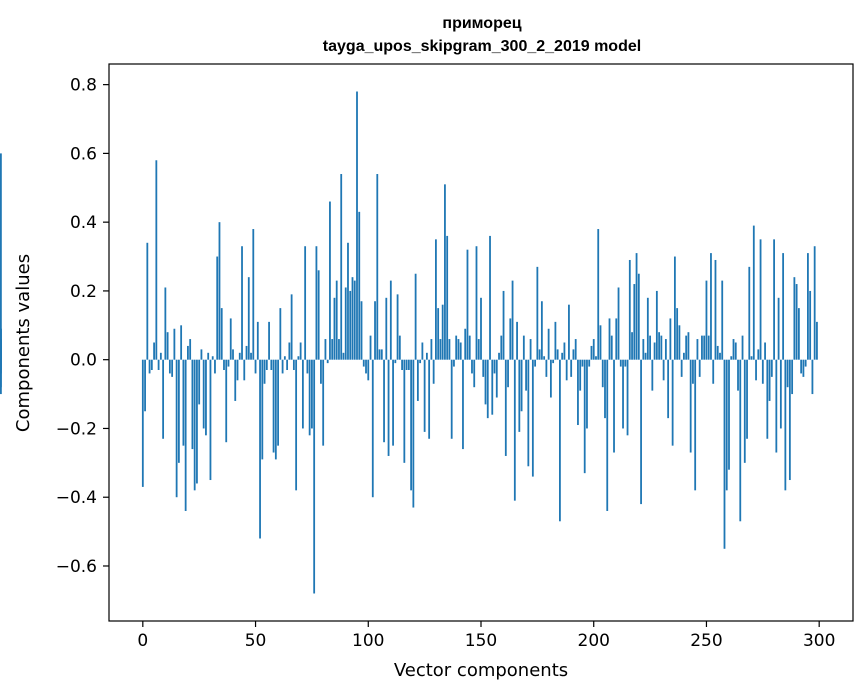 This screenshot has height=696, width=867. Describe the element at coordinates (23, 343) in the screenshot. I see `y-axis-label: Components values` at that location.